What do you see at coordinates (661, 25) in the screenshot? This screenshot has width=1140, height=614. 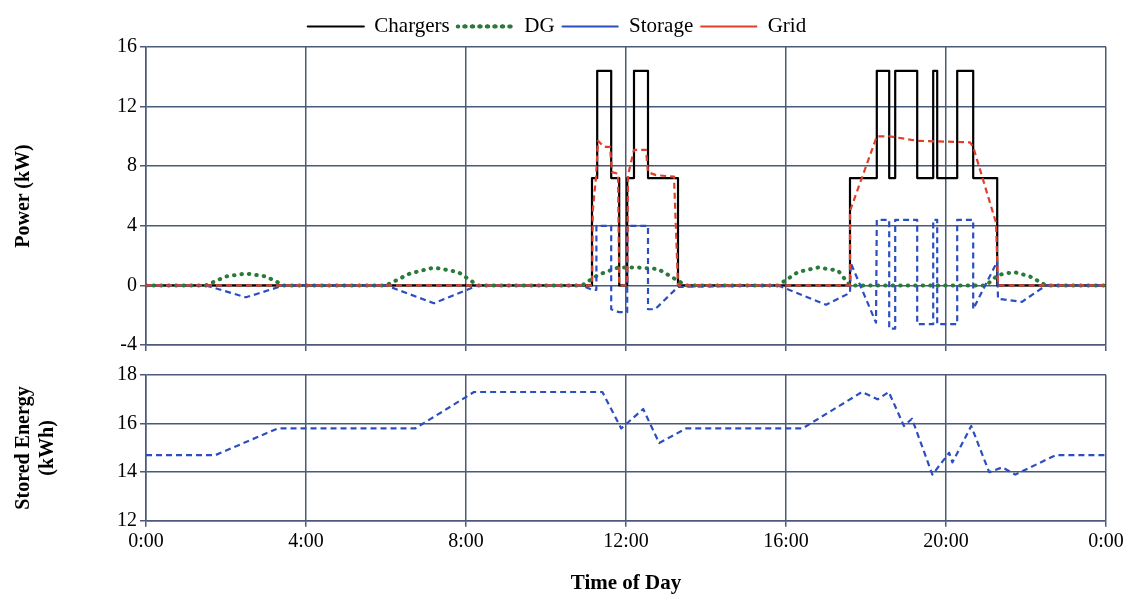 I see `legend-label: Storage` at bounding box center [661, 25].